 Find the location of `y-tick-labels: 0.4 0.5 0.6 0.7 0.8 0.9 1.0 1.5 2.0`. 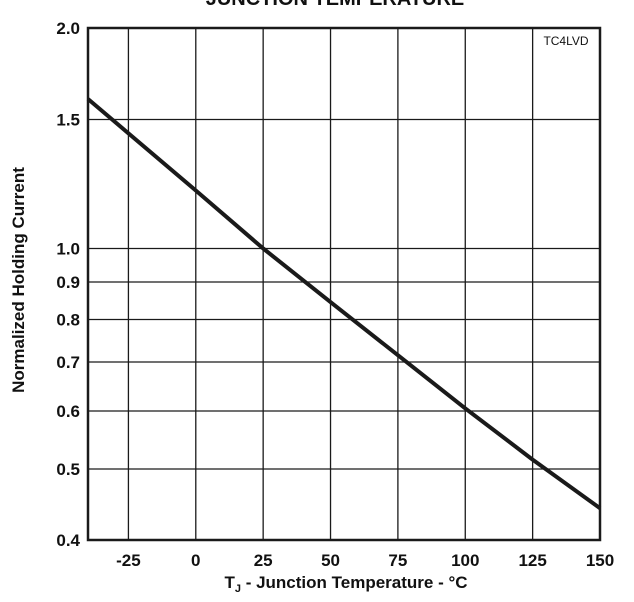

y-tick-labels: 0.4 0.5 0.6 0.7 0.8 0.9 1.0 1.5 2.0 is located at coordinates (68, 284).